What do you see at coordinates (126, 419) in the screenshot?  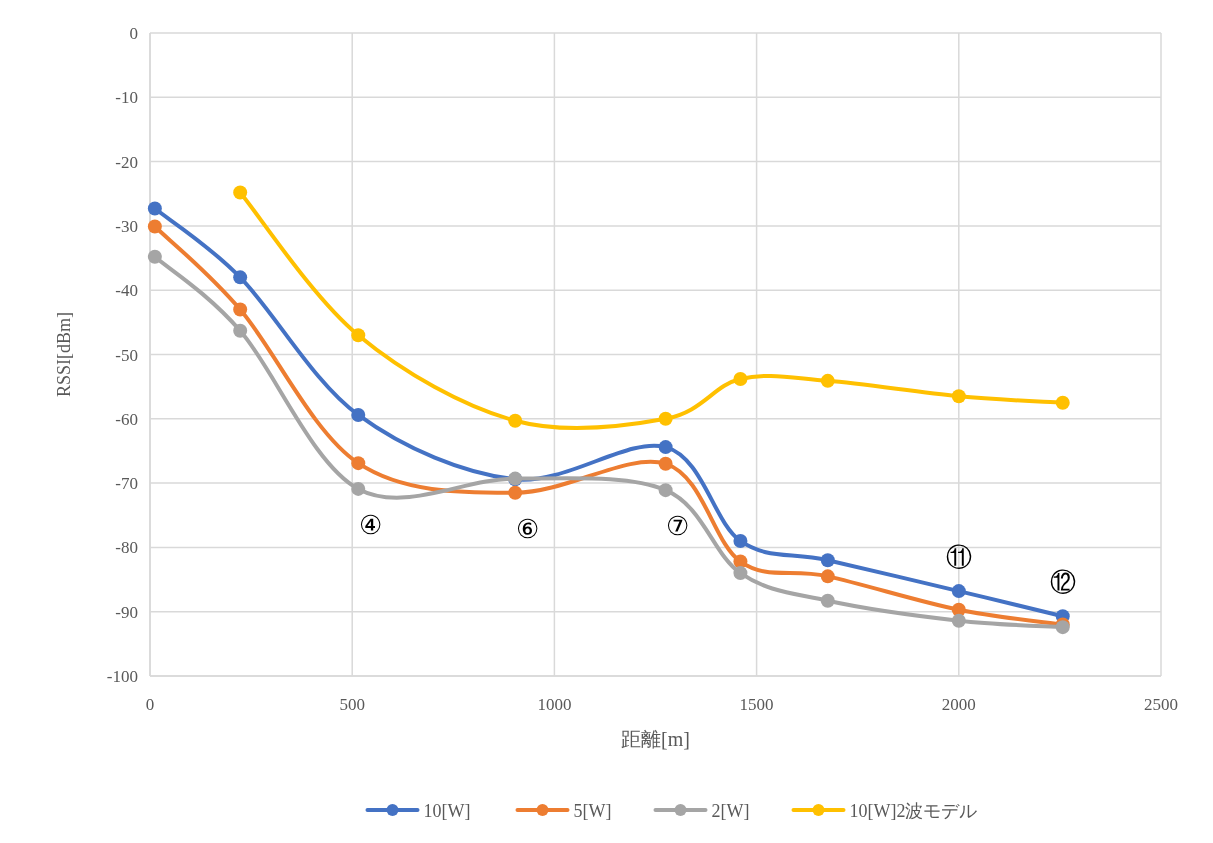 I see `y-tick-label: -60` at bounding box center [126, 419].